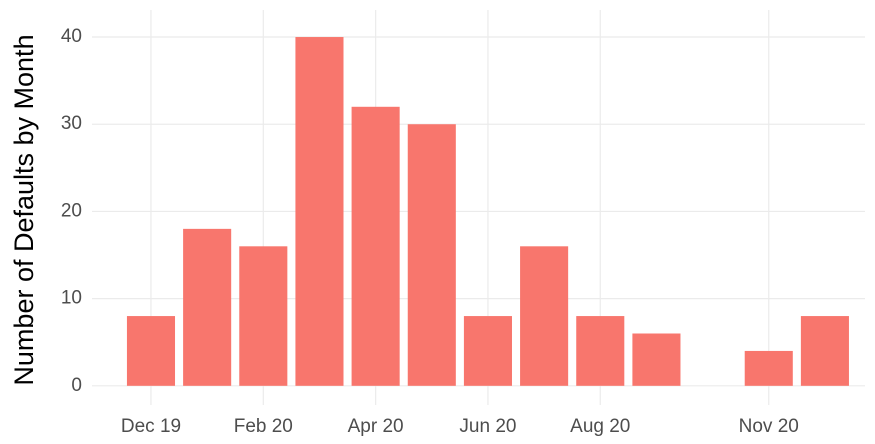 The height and width of the screenshot is (444, 875). Describe the element at coordinates (376, 426) in the screenshot. I see `x-tick-label: Apr 20` at that location.